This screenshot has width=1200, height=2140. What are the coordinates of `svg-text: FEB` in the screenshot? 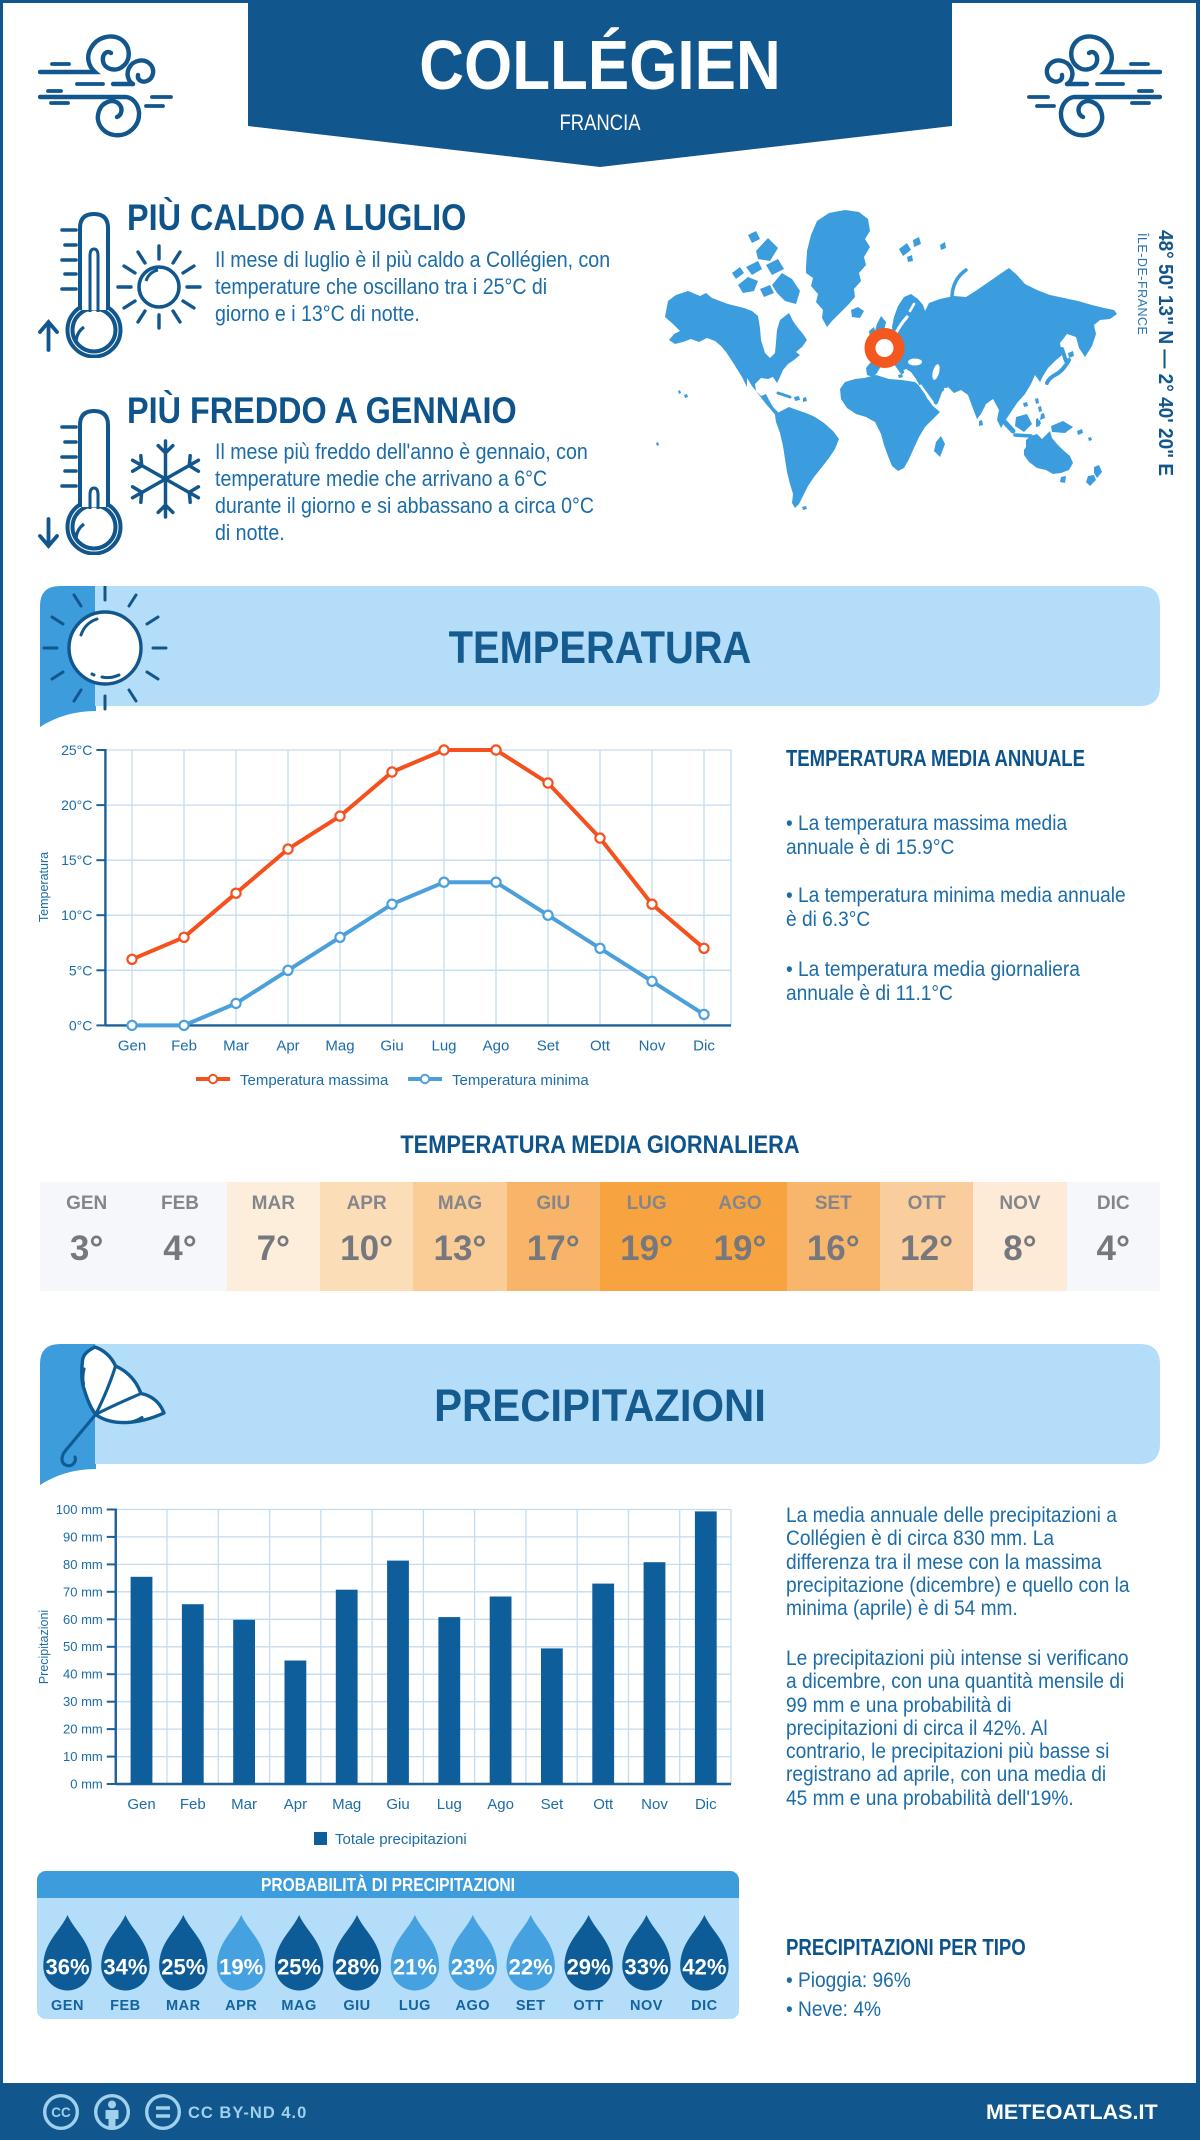 It's located at (125, 2006).